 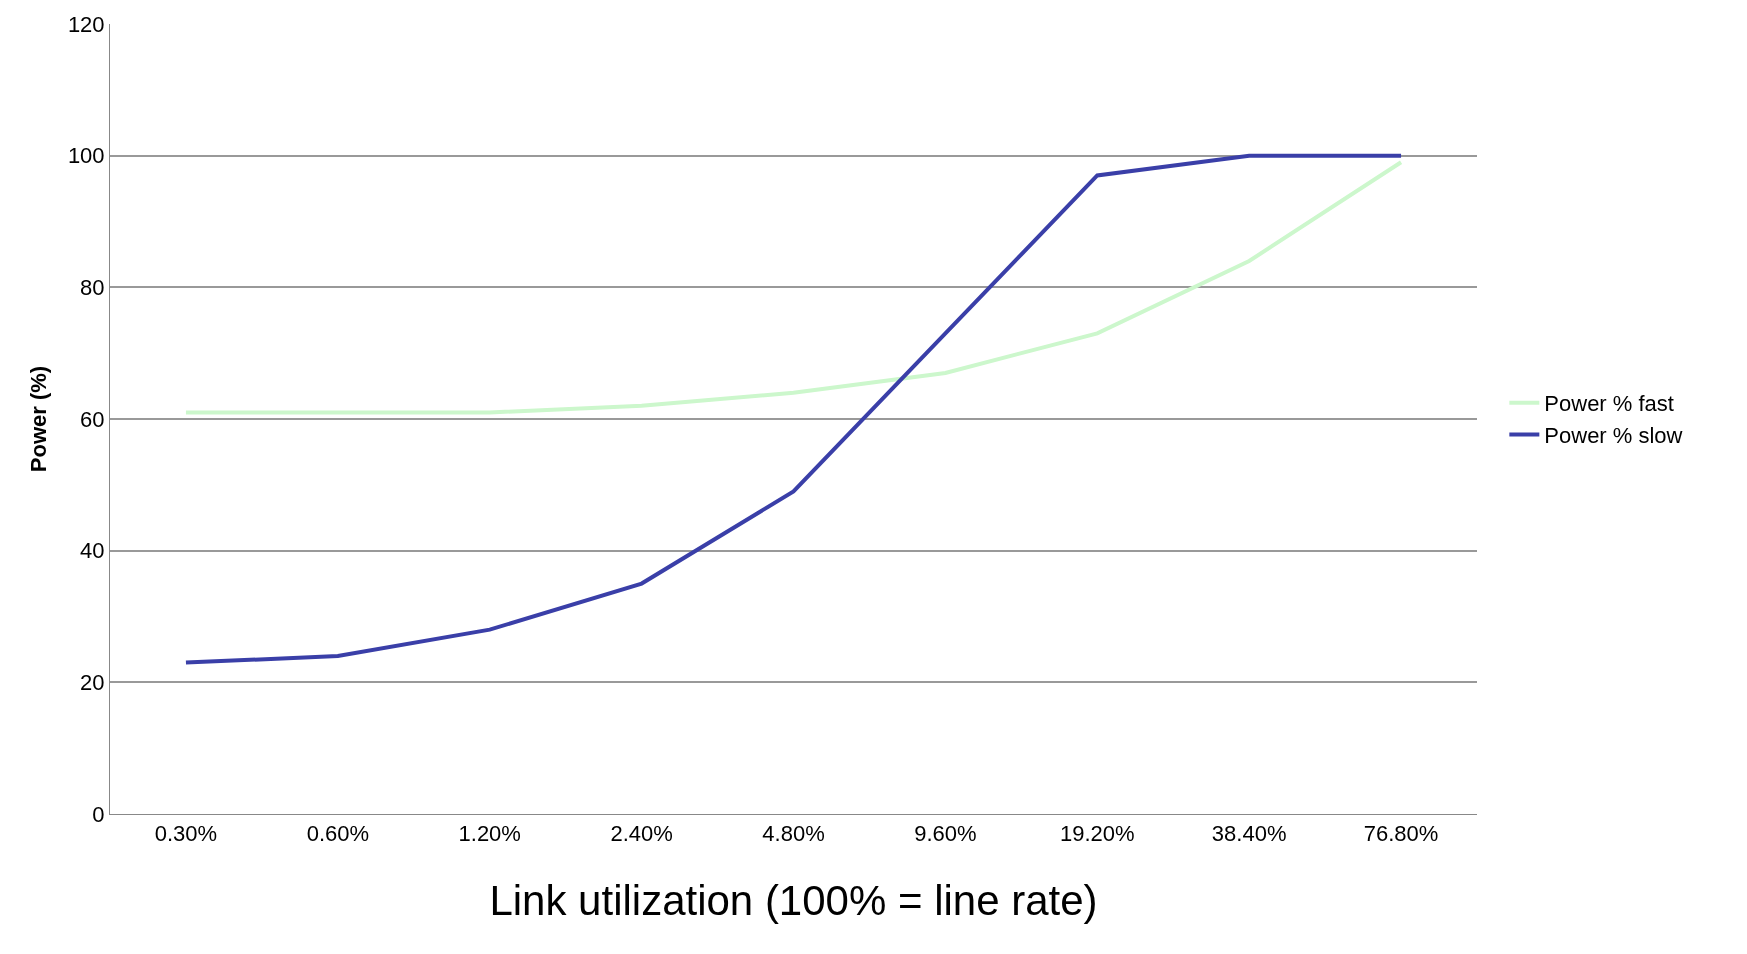 What do you see at coordinates (1401, 834) in the screenshot?
I see `x-tick-label: 76.80%` at bounding box center [1401, 834].